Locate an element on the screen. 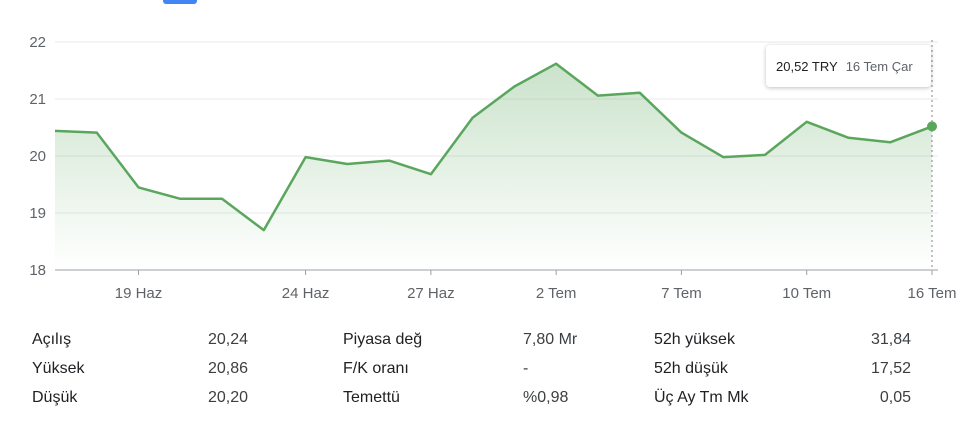 The height and width of the screenshot is (437, 960). stat-label: Düşük is located at coordinates (55, 397).